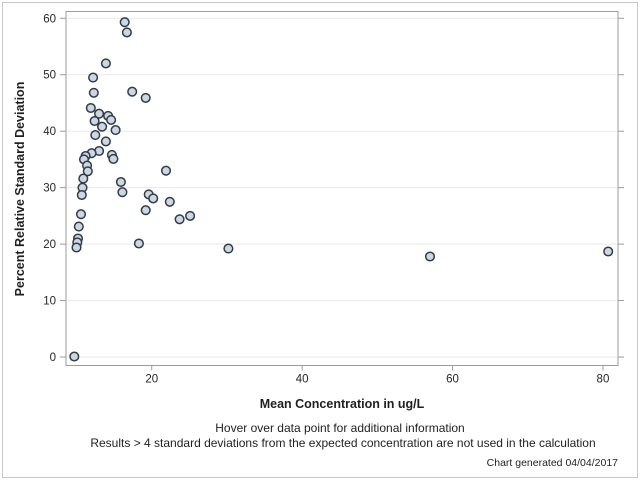  Describe the element at coordinates (49, 76) in the screenshot. I see `y-tick-label: 50` at that location.